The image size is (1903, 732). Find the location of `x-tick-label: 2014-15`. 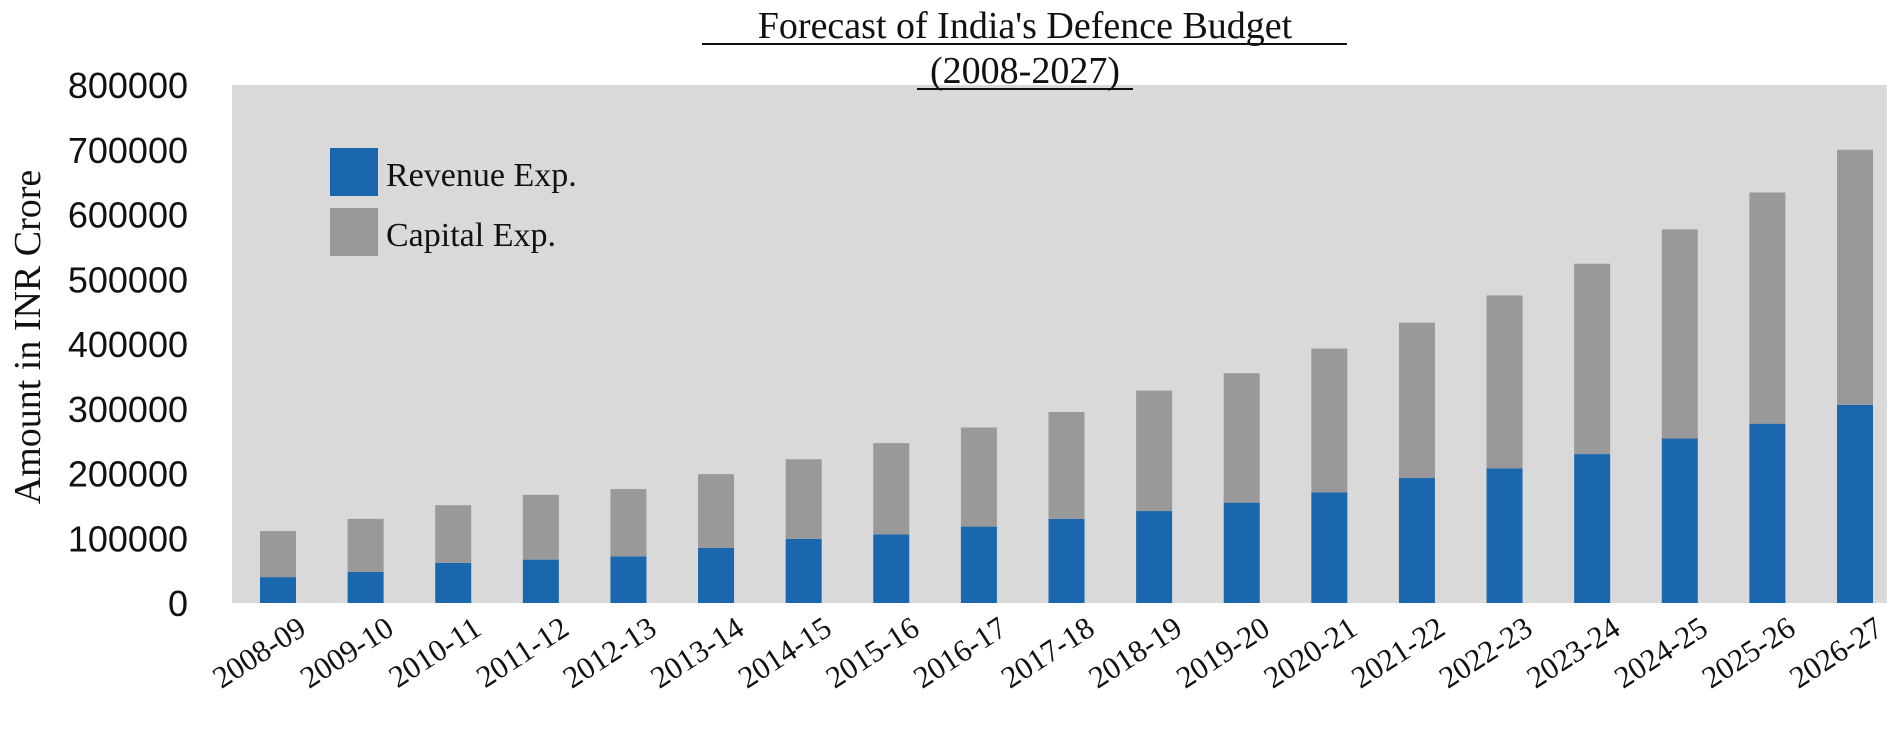

x-tick-label: 2014-15 is located at coordinates (785, 653).